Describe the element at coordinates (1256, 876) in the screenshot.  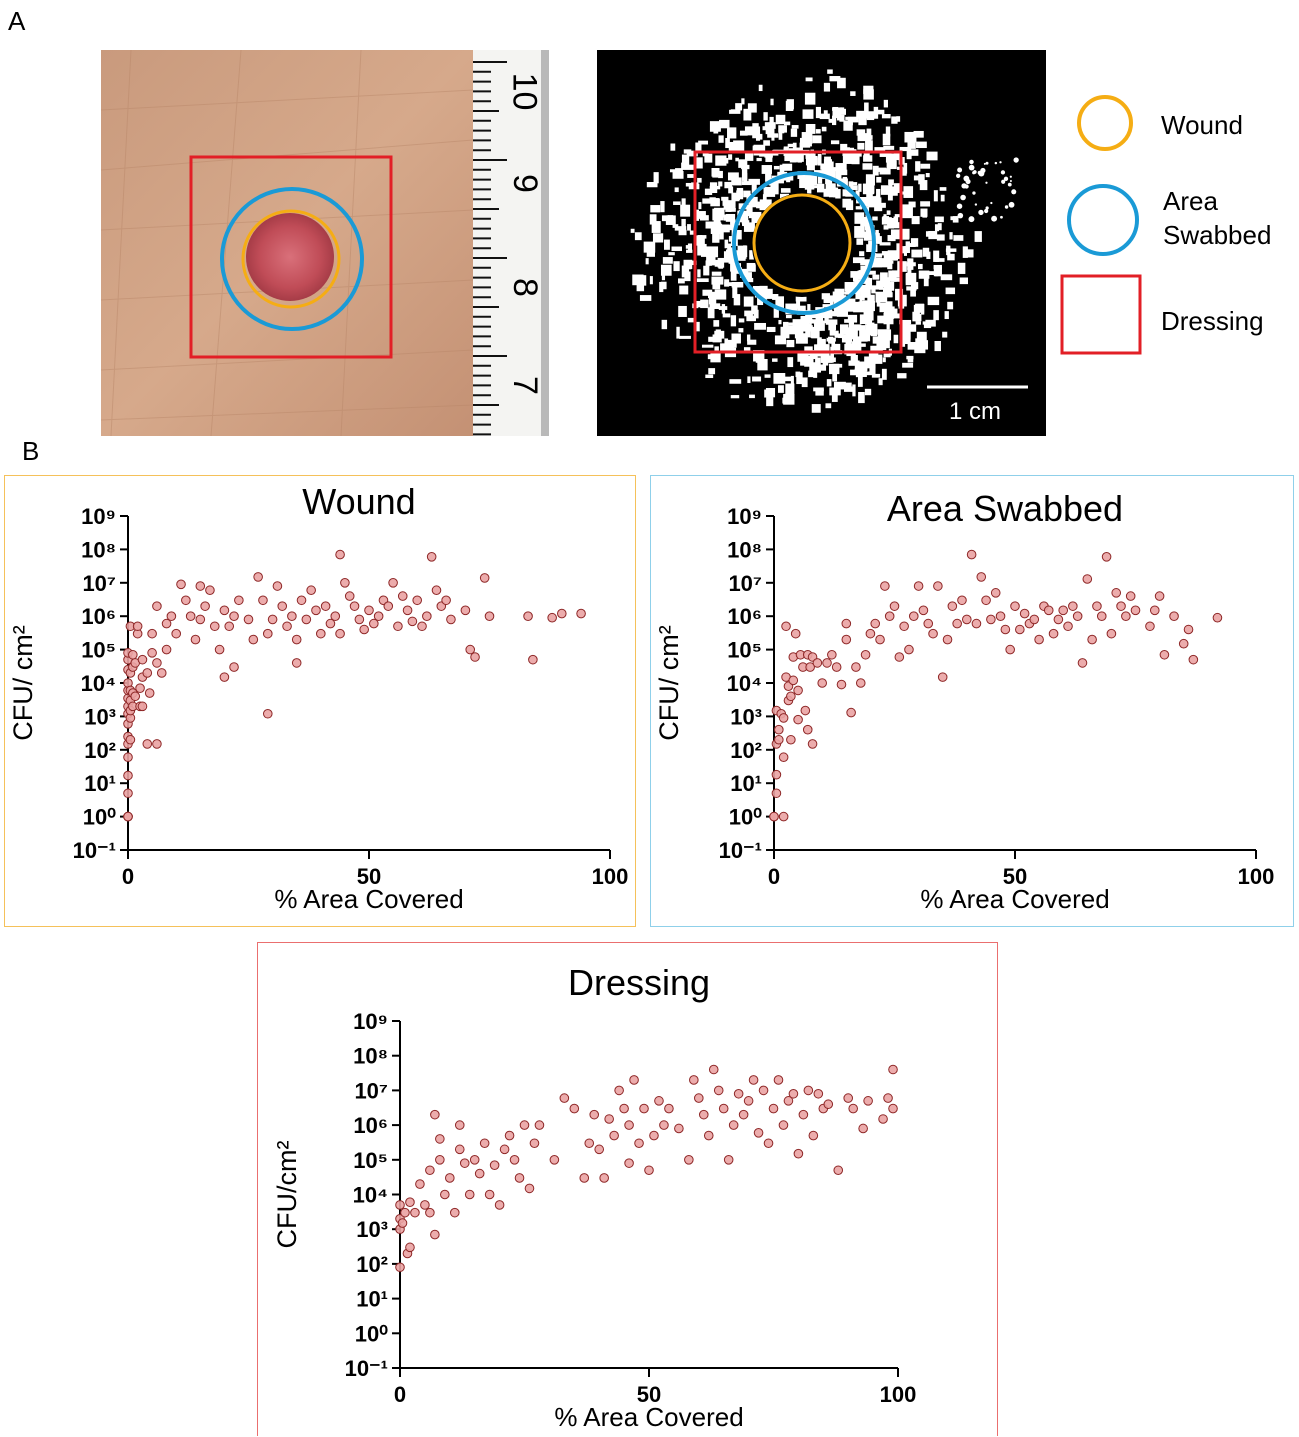
I see `x-tick-label: 100` at that location.